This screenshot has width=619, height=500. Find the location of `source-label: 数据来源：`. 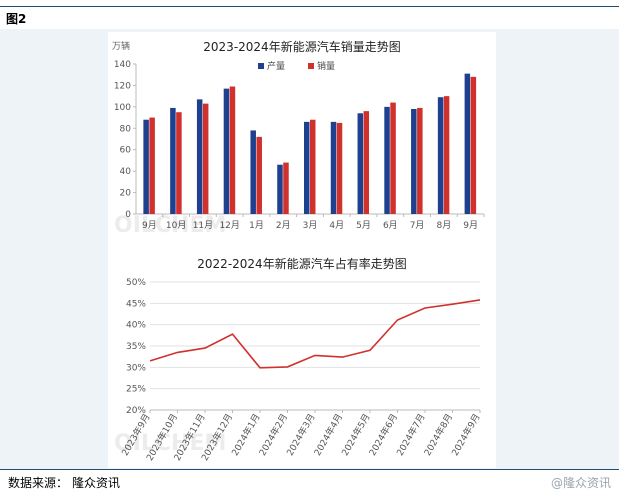

source-label: 数据来源： is located at coordinates (38, 483).